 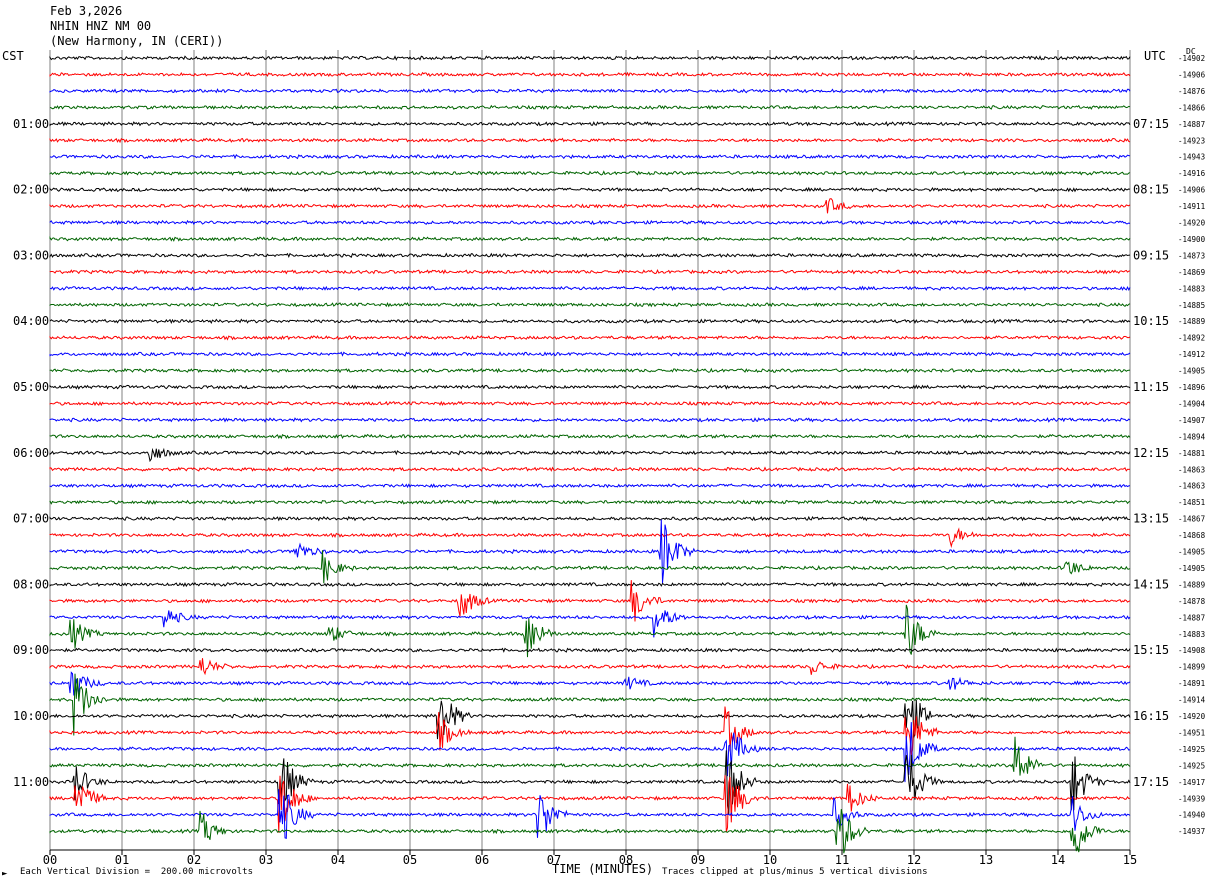 I want to click on right-hour-label-7: 13:15, so click(x=1151, y=519).